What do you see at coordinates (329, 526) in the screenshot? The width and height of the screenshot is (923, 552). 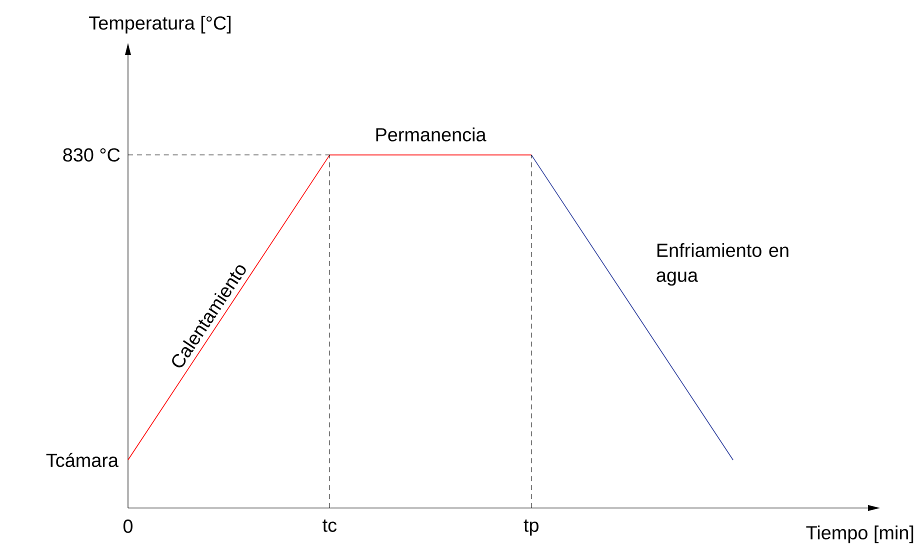 I see `x-tick-label: tc` at bounding box center [329, 526].